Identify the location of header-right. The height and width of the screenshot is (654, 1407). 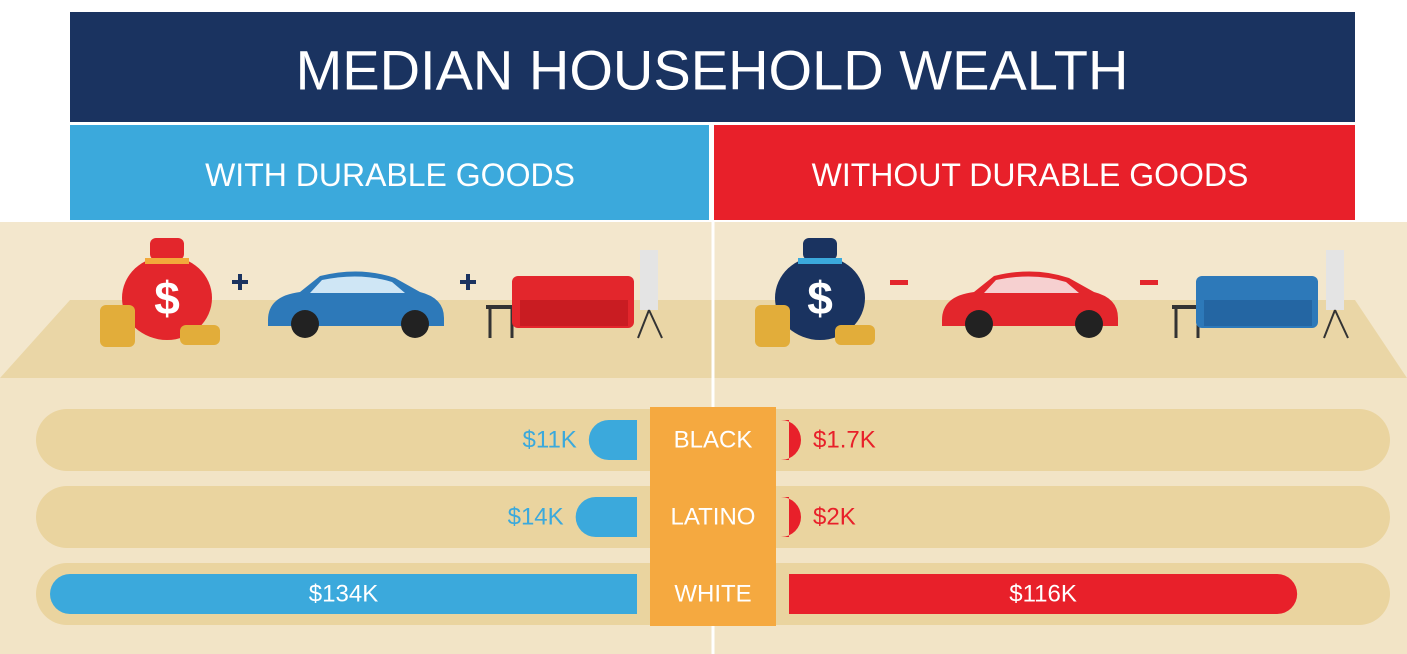
(1034, 172).